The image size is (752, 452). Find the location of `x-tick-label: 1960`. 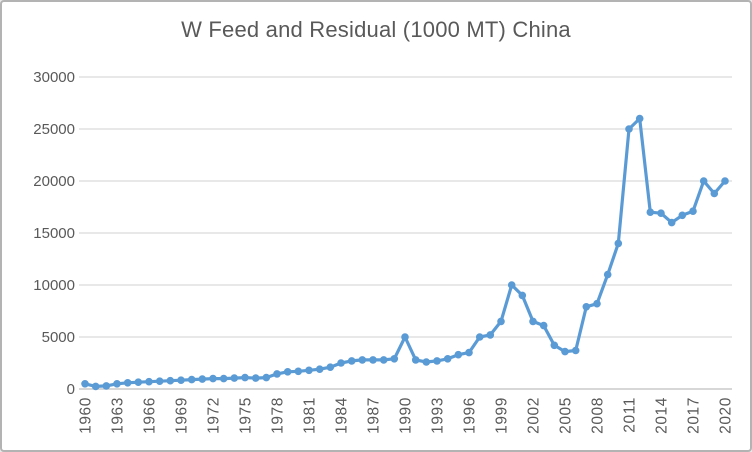

x-tick-label: 1960 is located at coordinates (86, 415).